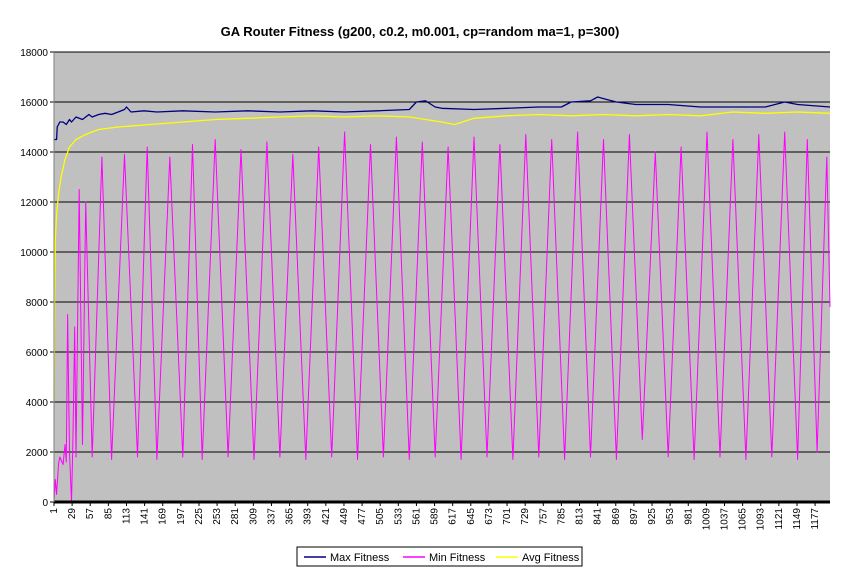 The image size is (841, 574). What do you see at coordinates (163, 516) in the screenshot?
I see `x-tick-label: 169` at bounding box center [163, 516].